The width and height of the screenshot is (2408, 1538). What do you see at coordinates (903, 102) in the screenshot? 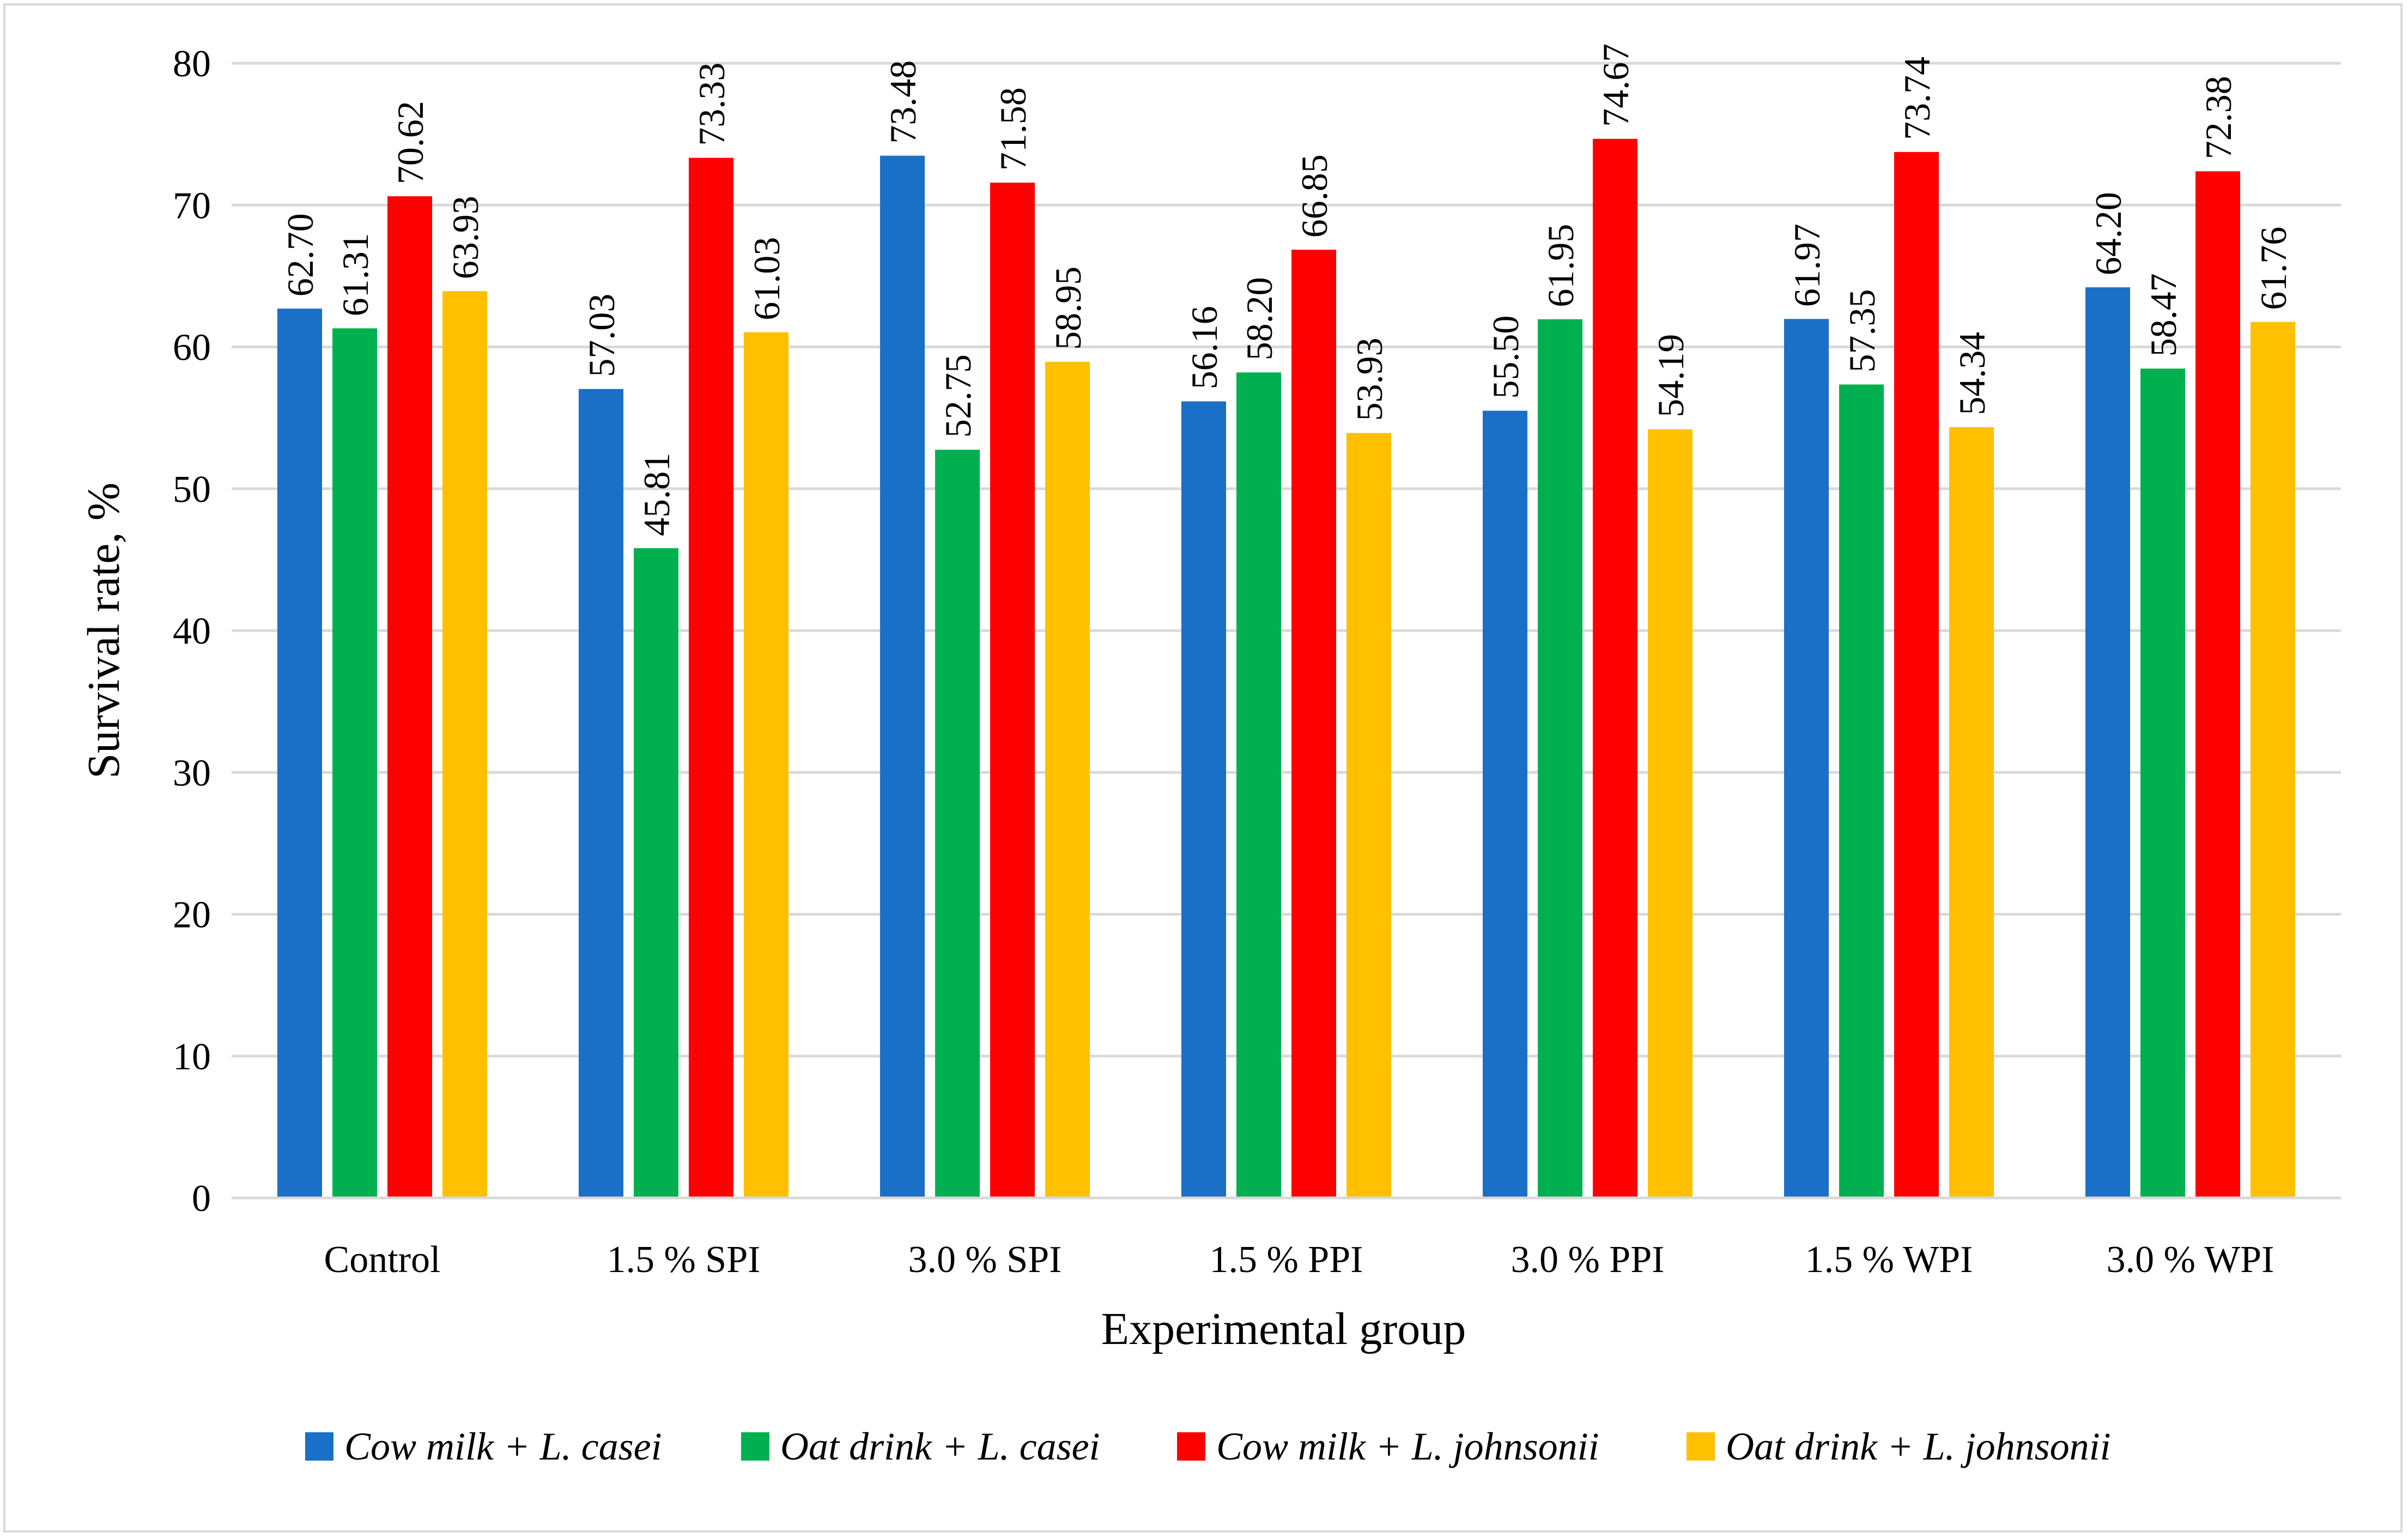
I see `data-label: 73.48` at bounding box center [903, 102].